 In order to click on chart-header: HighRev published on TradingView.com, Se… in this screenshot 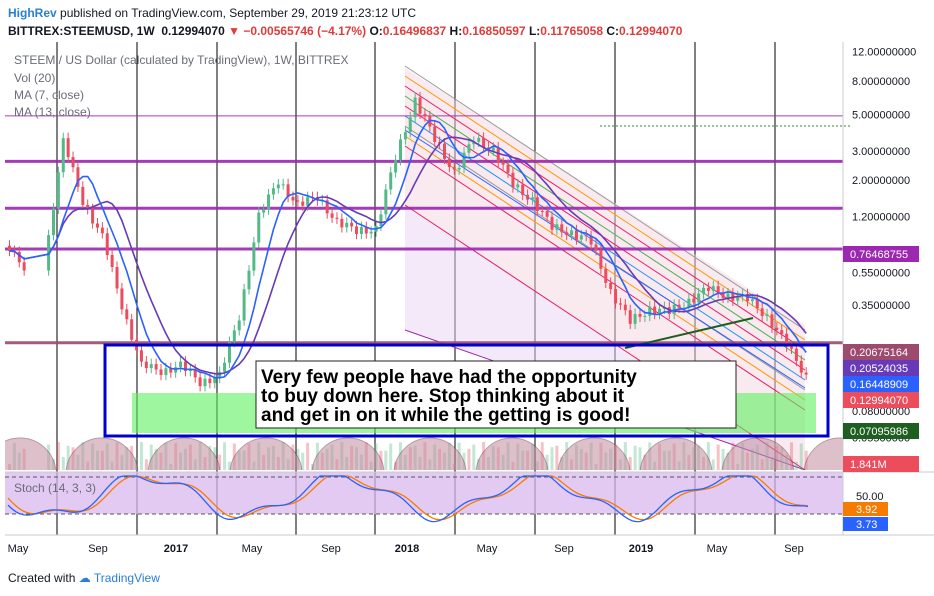, I will do `click(467, 22)`.